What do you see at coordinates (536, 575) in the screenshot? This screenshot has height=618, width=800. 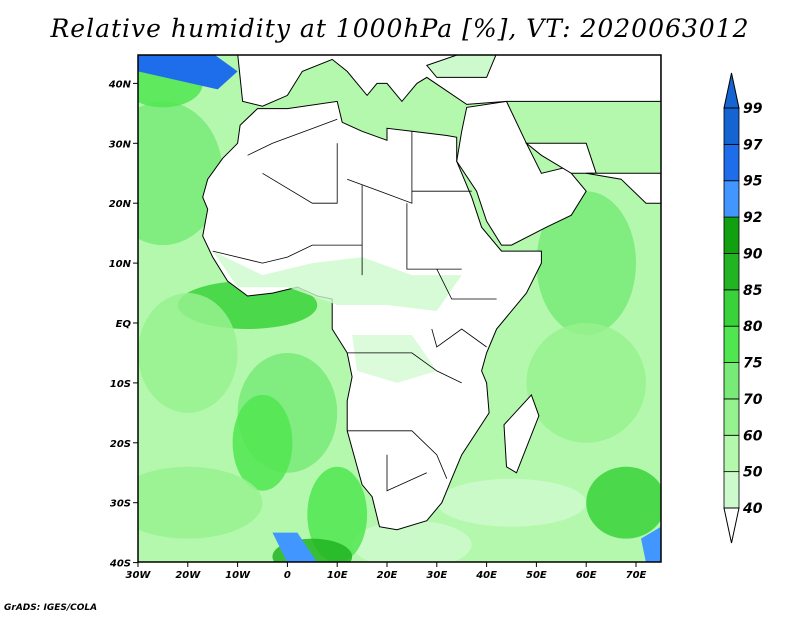 I see `x-tick-label: 50E` at bounding box center [536, 575].